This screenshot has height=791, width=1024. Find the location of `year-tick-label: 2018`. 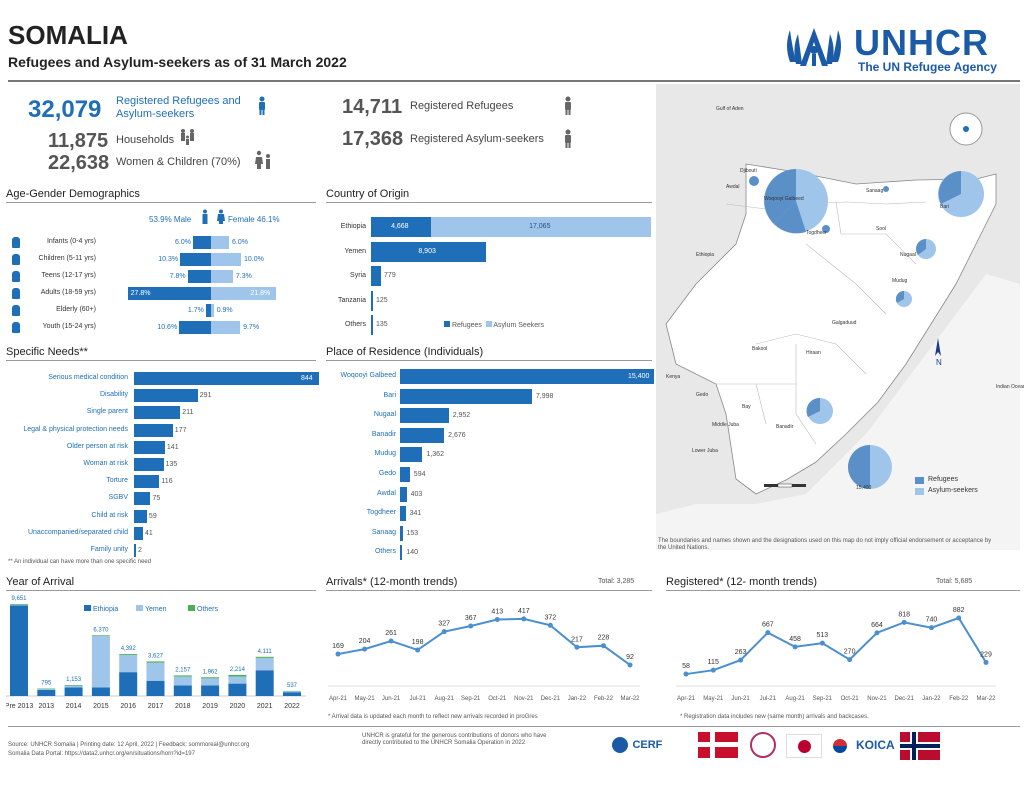

year-tick-label: 2018 is located at coordinates (183, 706).